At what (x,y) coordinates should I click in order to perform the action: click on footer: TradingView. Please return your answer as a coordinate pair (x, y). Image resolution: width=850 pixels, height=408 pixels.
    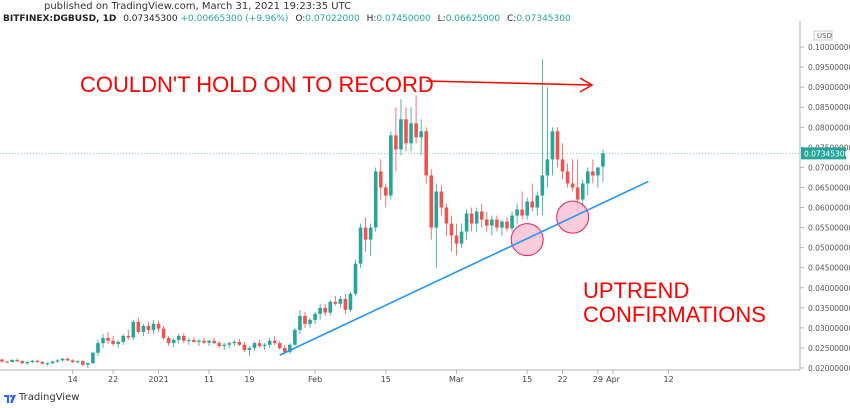
    Looking at the image, I should click on (41, 397).